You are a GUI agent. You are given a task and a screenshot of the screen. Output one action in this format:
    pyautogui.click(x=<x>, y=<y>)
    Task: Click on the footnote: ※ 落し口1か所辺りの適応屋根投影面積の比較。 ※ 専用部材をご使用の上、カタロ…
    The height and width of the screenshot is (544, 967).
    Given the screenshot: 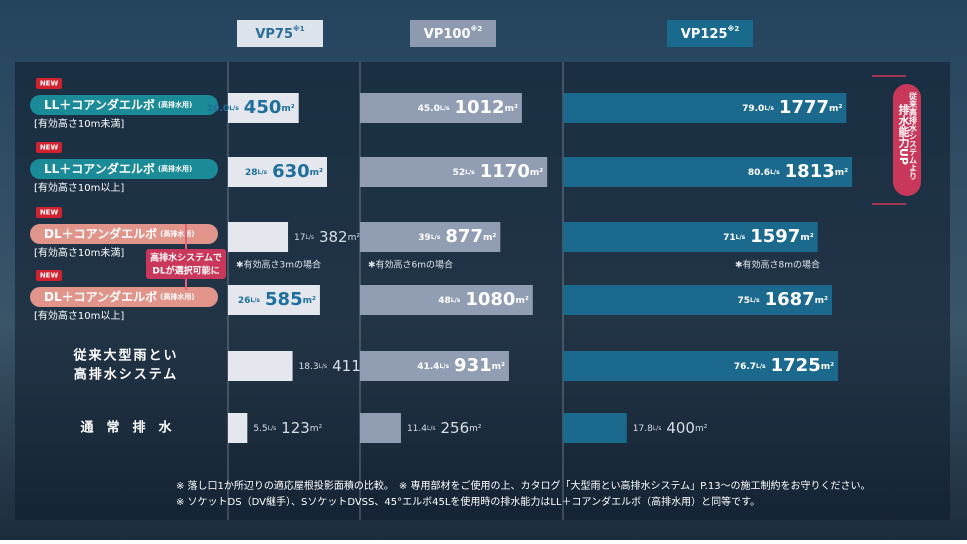 What is the action you would take?
    pyautogui.click(x=523, y=485)
    